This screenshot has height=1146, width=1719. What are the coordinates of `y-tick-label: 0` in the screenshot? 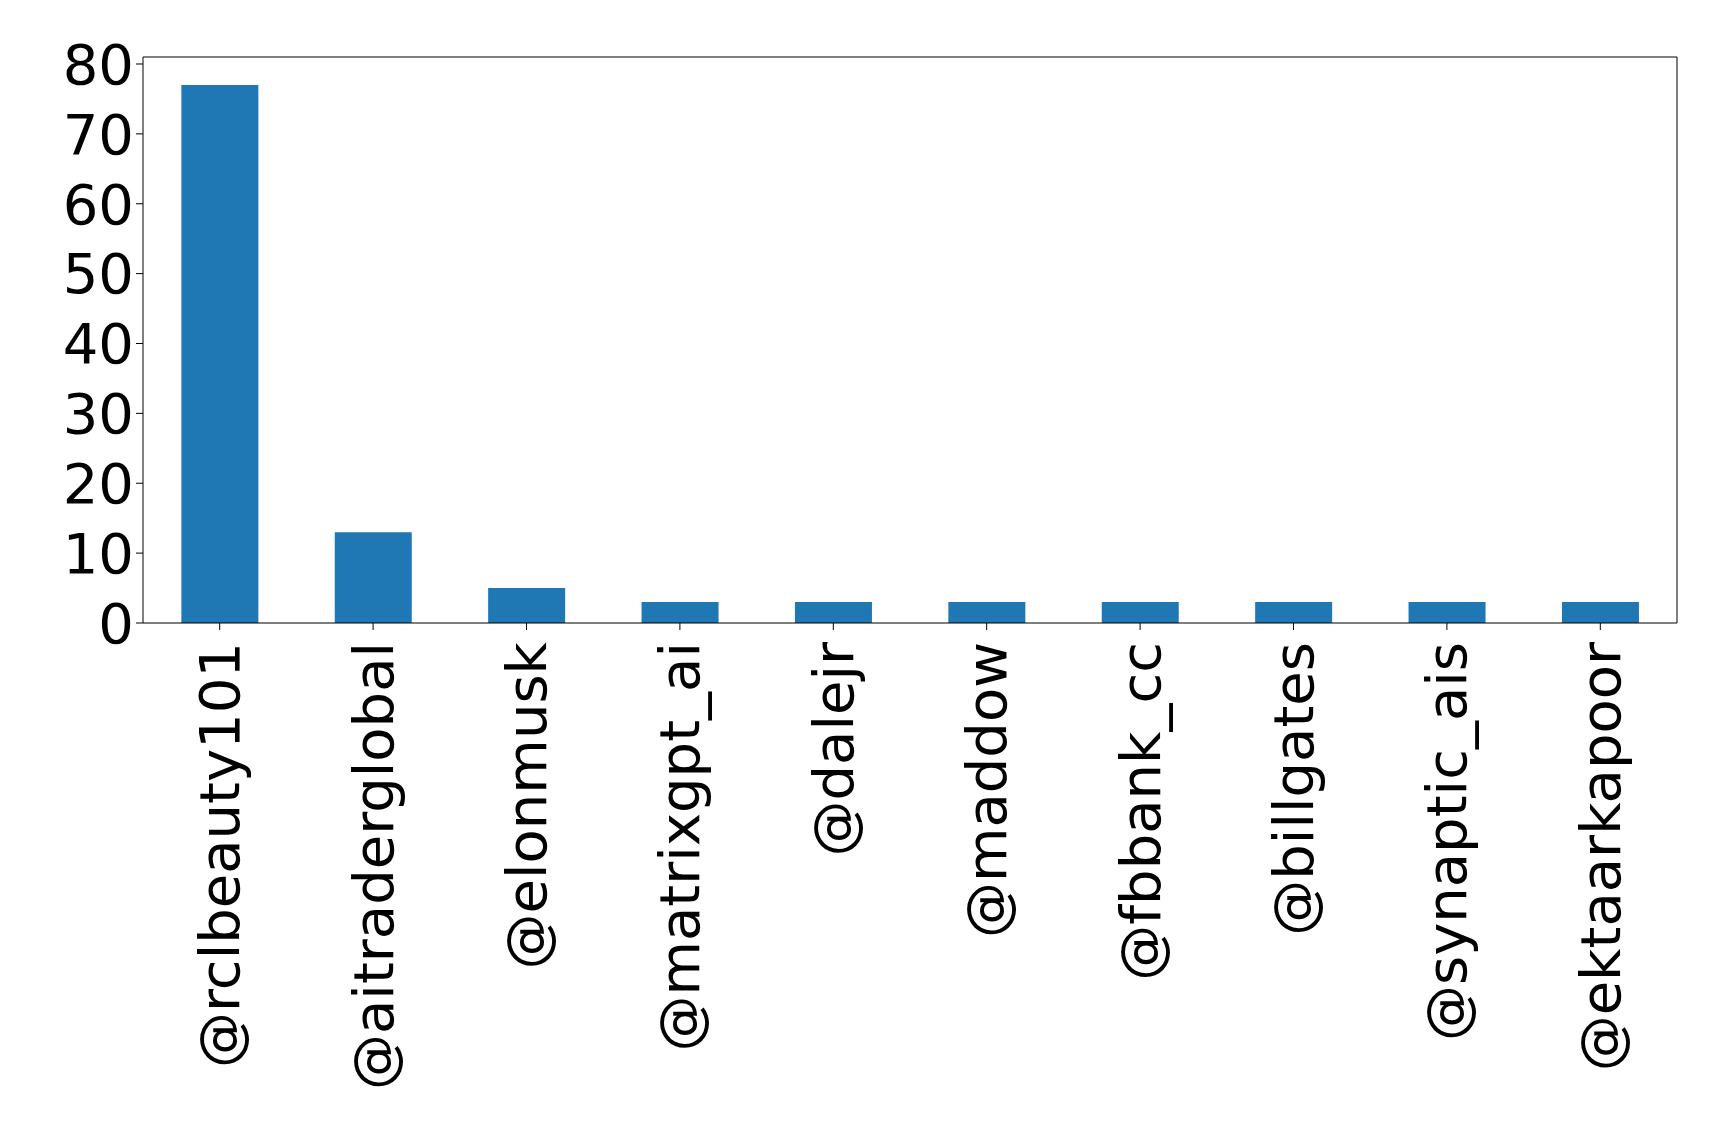 It's located at (116, 623).